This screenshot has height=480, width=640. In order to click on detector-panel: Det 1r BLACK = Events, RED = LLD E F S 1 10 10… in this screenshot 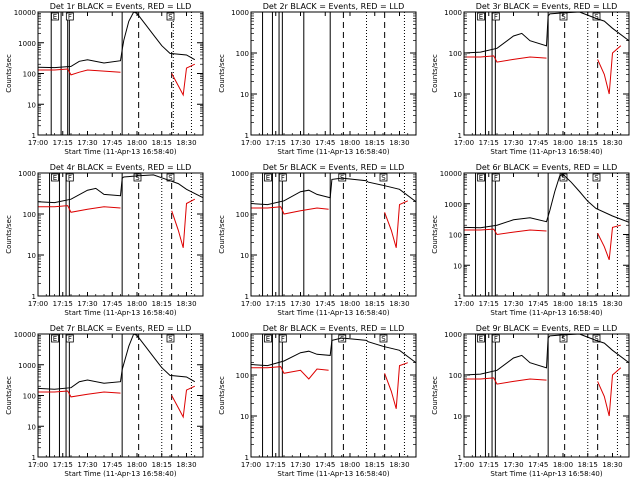, I will do `click(104, 79)`.